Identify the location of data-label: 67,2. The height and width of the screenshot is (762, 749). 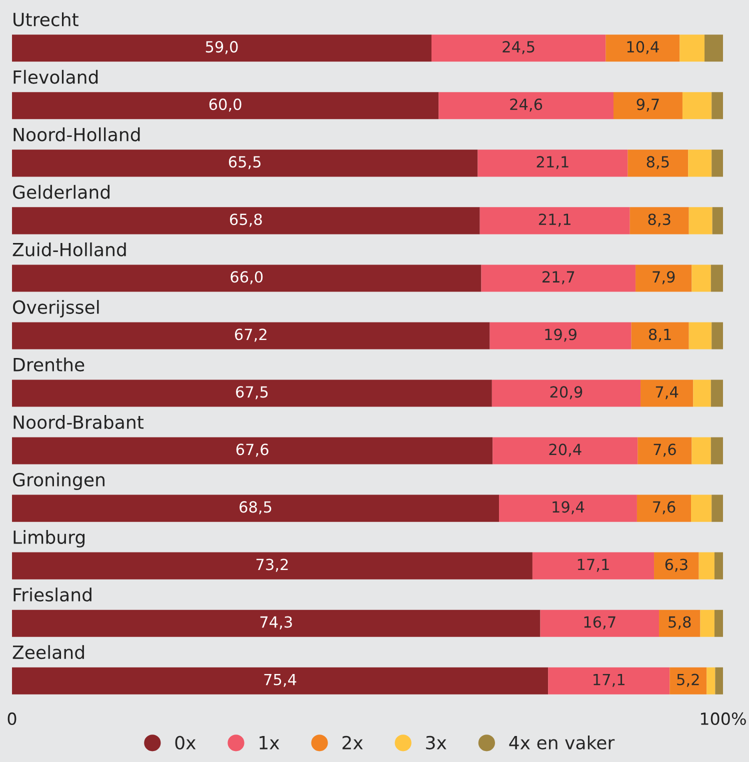
(250, 335).